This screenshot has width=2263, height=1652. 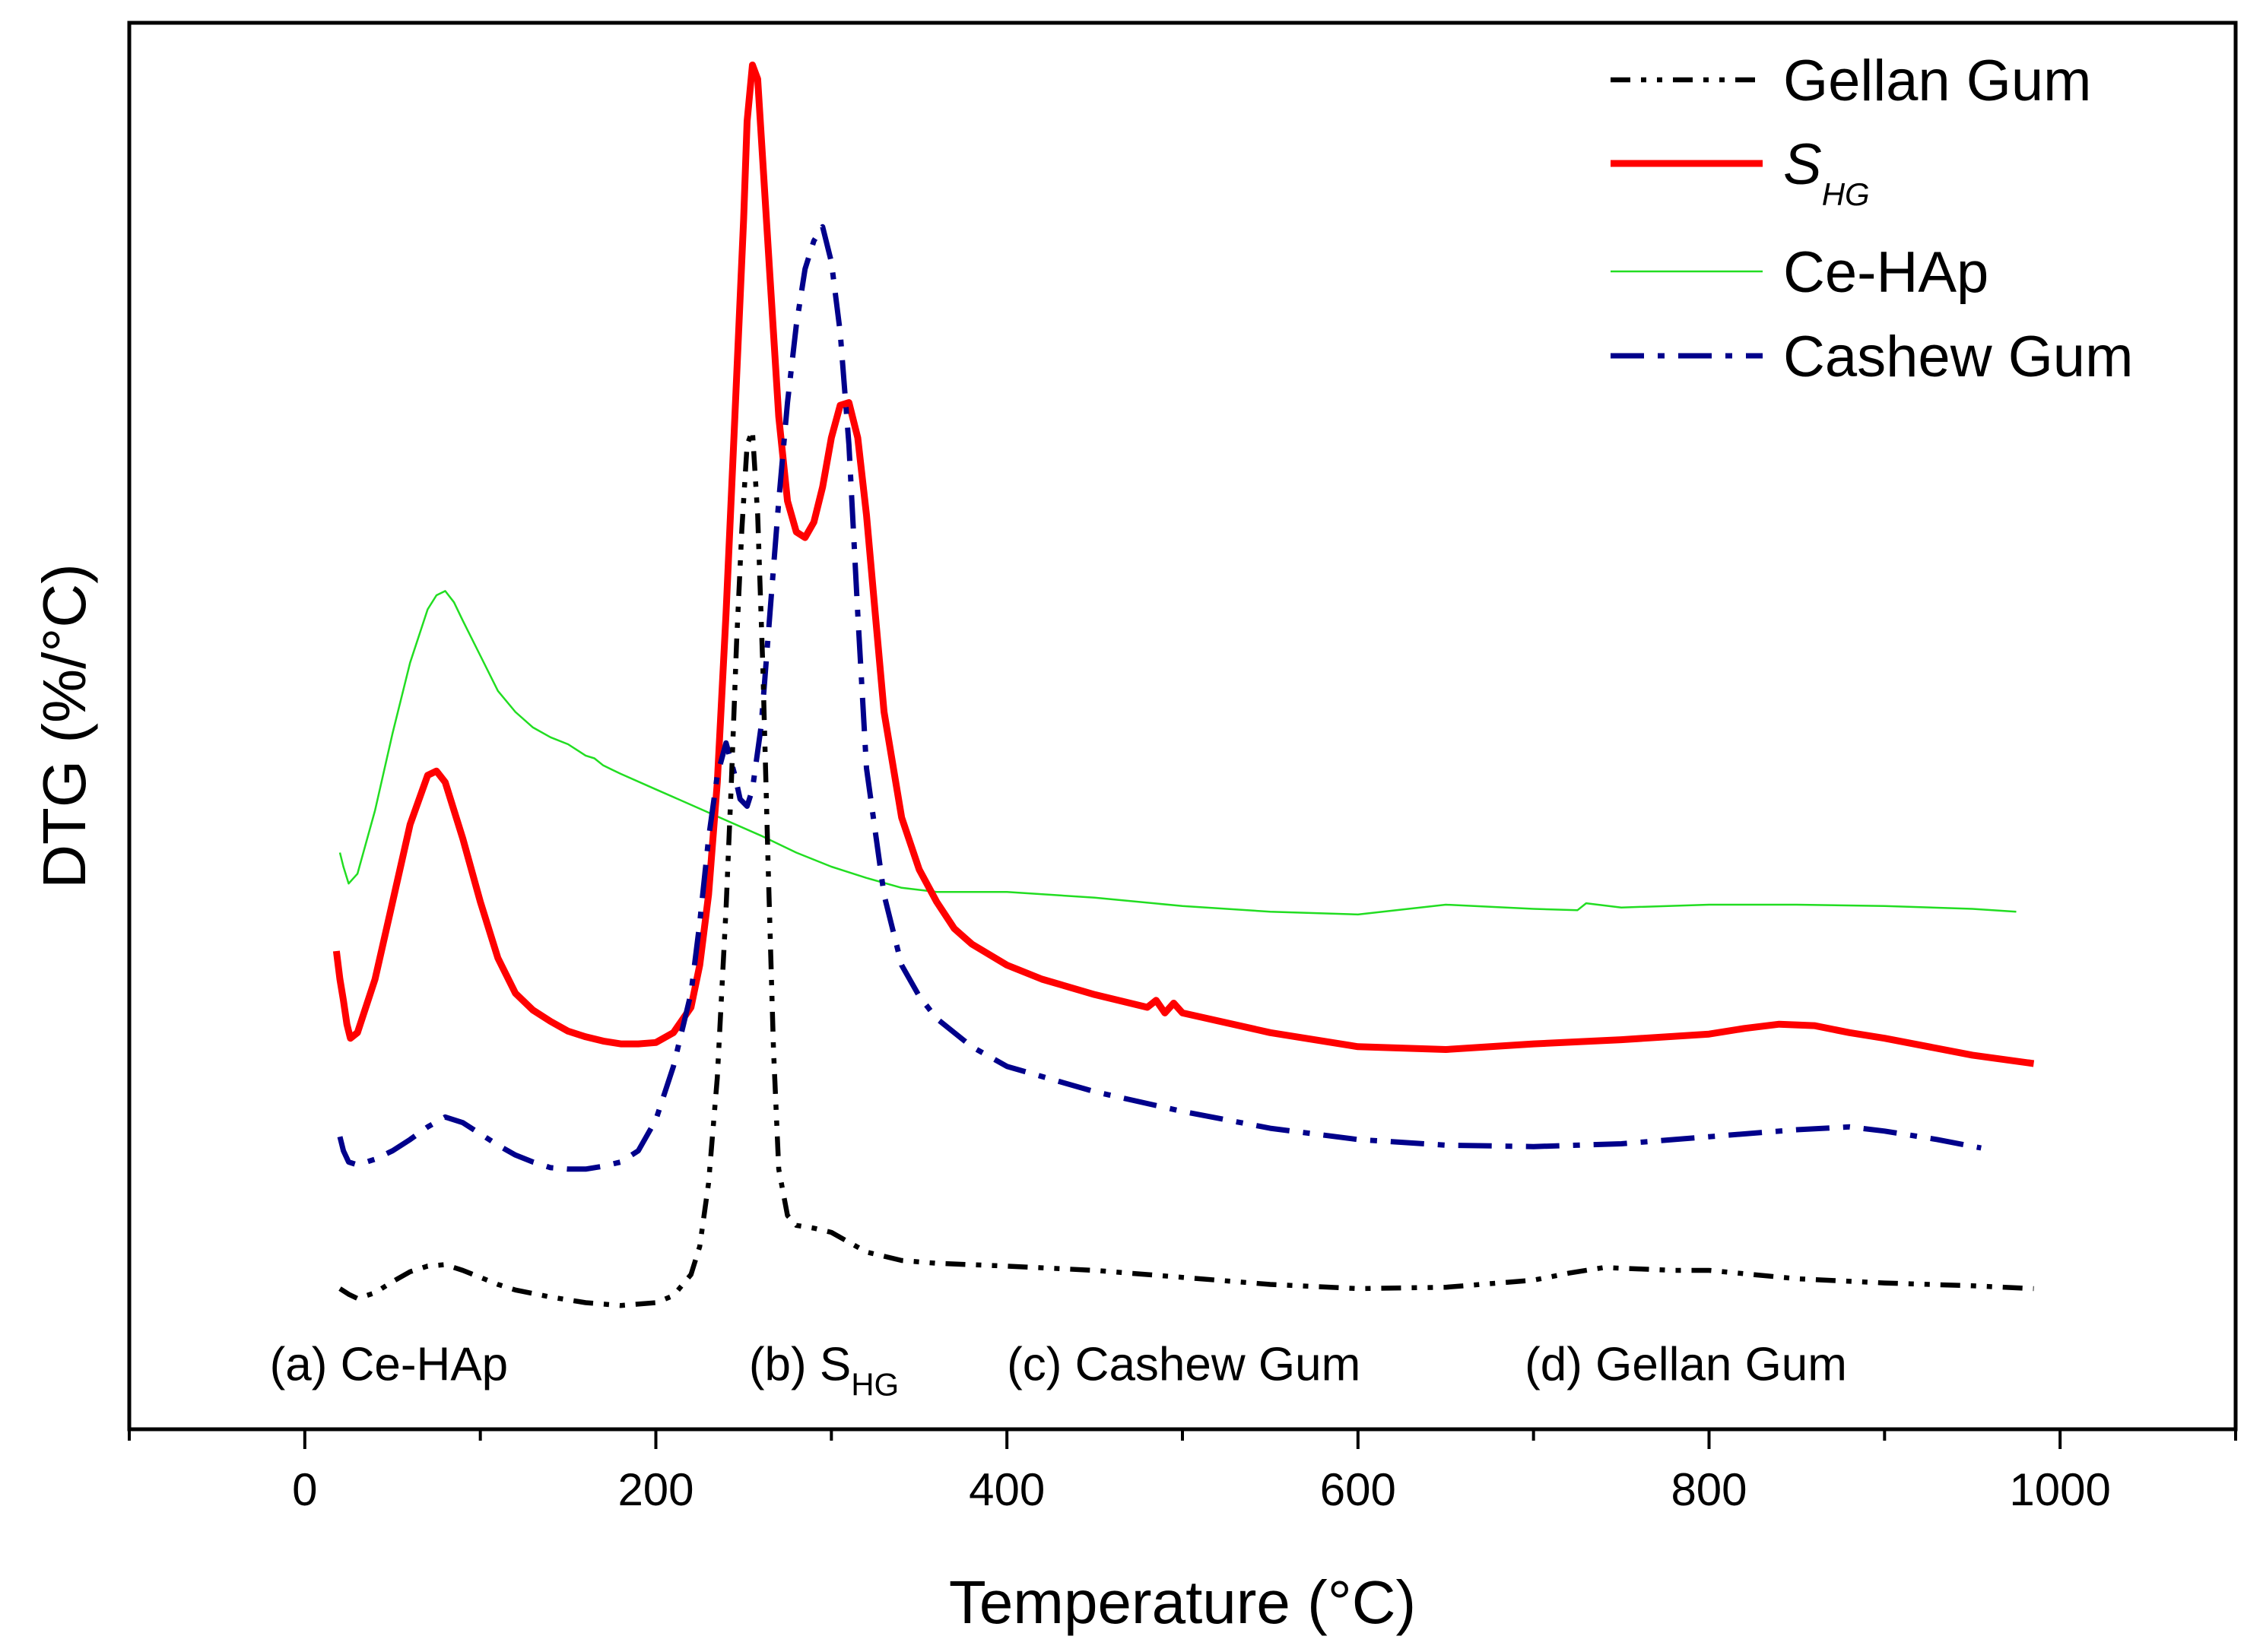 What do you see at coordinates (824, 1370) in the screenshot?
I see `annotation-1: (b) SHG` at bounding box center [824, 1370].